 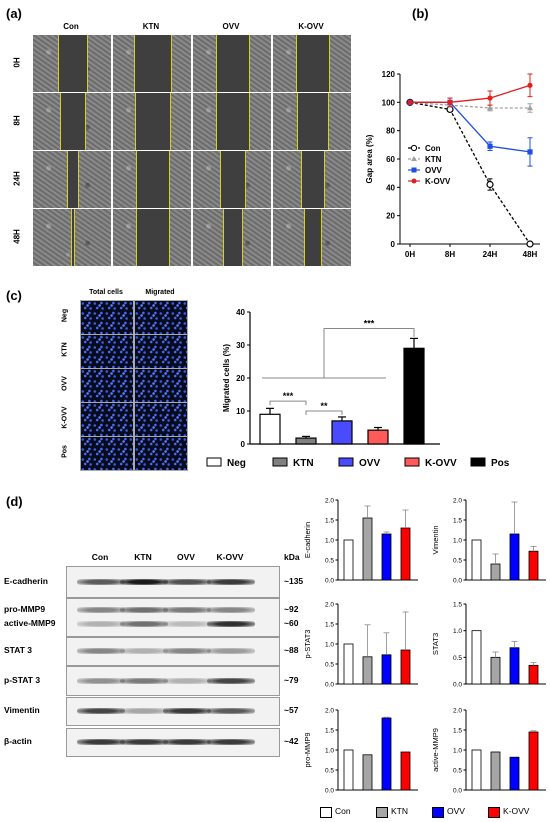 What do you see at coordinates (435, 750) in the screenshot?
I see `y-axis-label: active-MMP9` at bounding box center [435, 750].